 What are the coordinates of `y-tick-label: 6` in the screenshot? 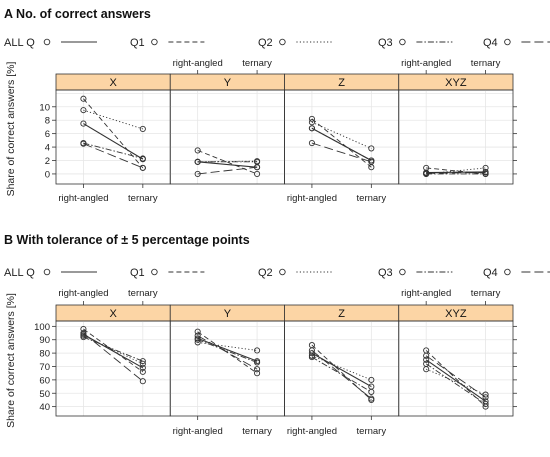 It's located at (47, 134).